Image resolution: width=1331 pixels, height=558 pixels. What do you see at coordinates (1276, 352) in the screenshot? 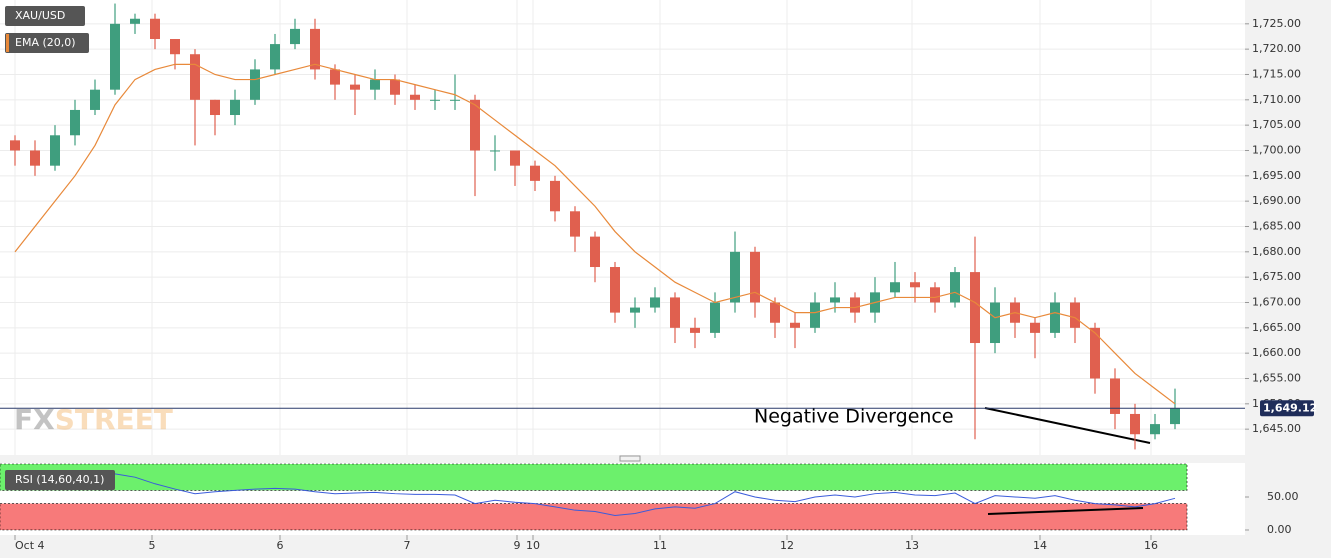
I see `y-tick-label: 1,660.00` at bounding box center [1276, 352].